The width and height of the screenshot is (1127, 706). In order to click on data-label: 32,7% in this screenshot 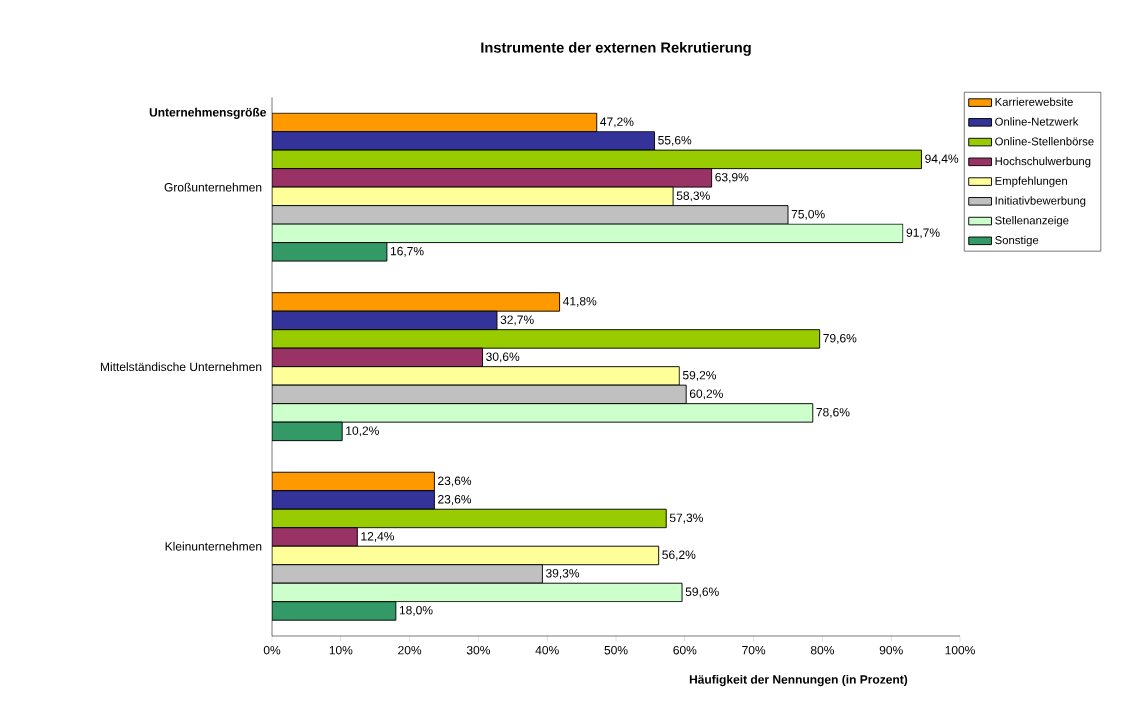, I will do `click(517, 320)`.